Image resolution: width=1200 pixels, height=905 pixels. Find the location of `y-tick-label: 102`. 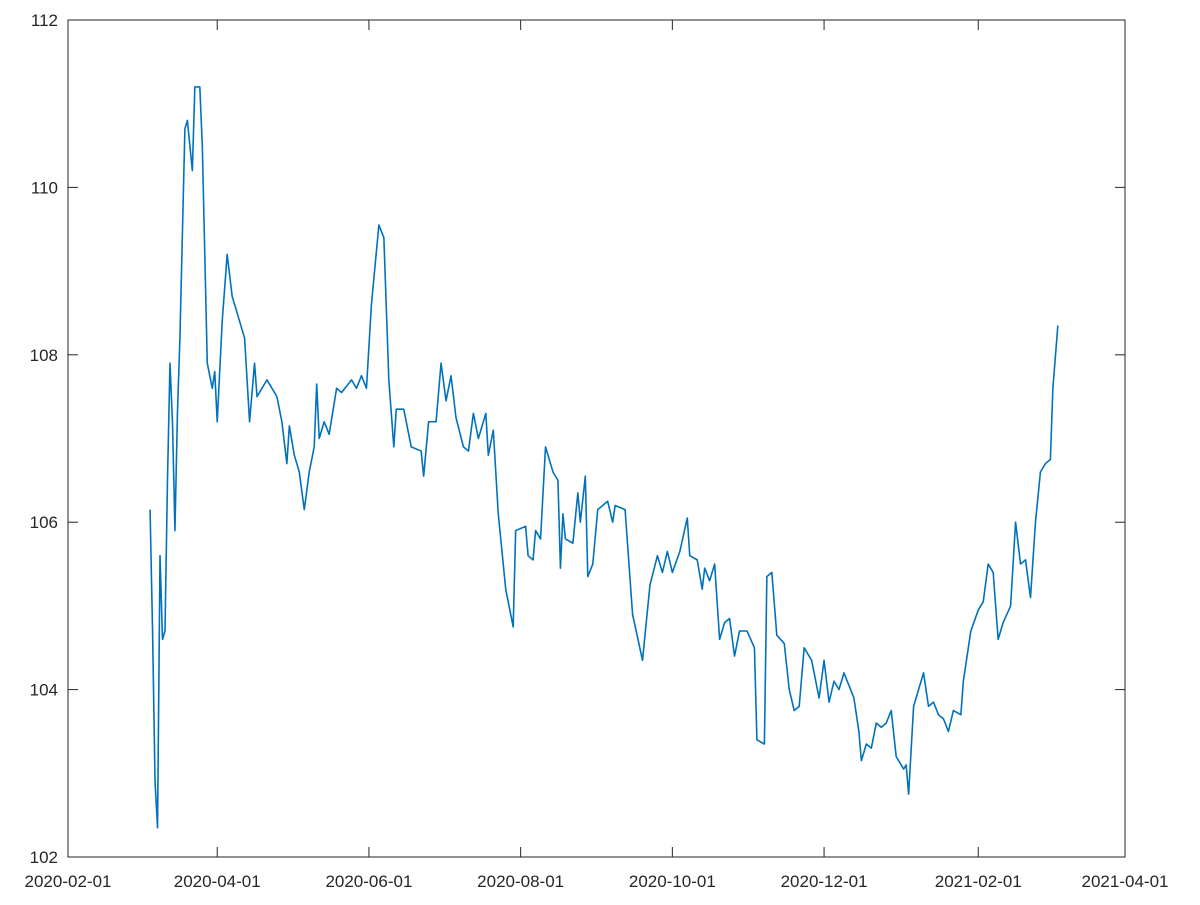

y-tick-label: 102 is located at coordinates (44, 857).